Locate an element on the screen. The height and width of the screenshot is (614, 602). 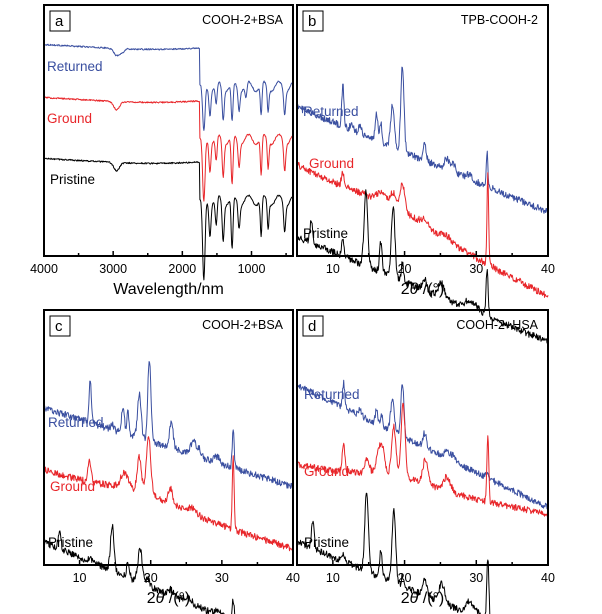
panel-a-label-returned: Returned is located at coordinates (75, 66).